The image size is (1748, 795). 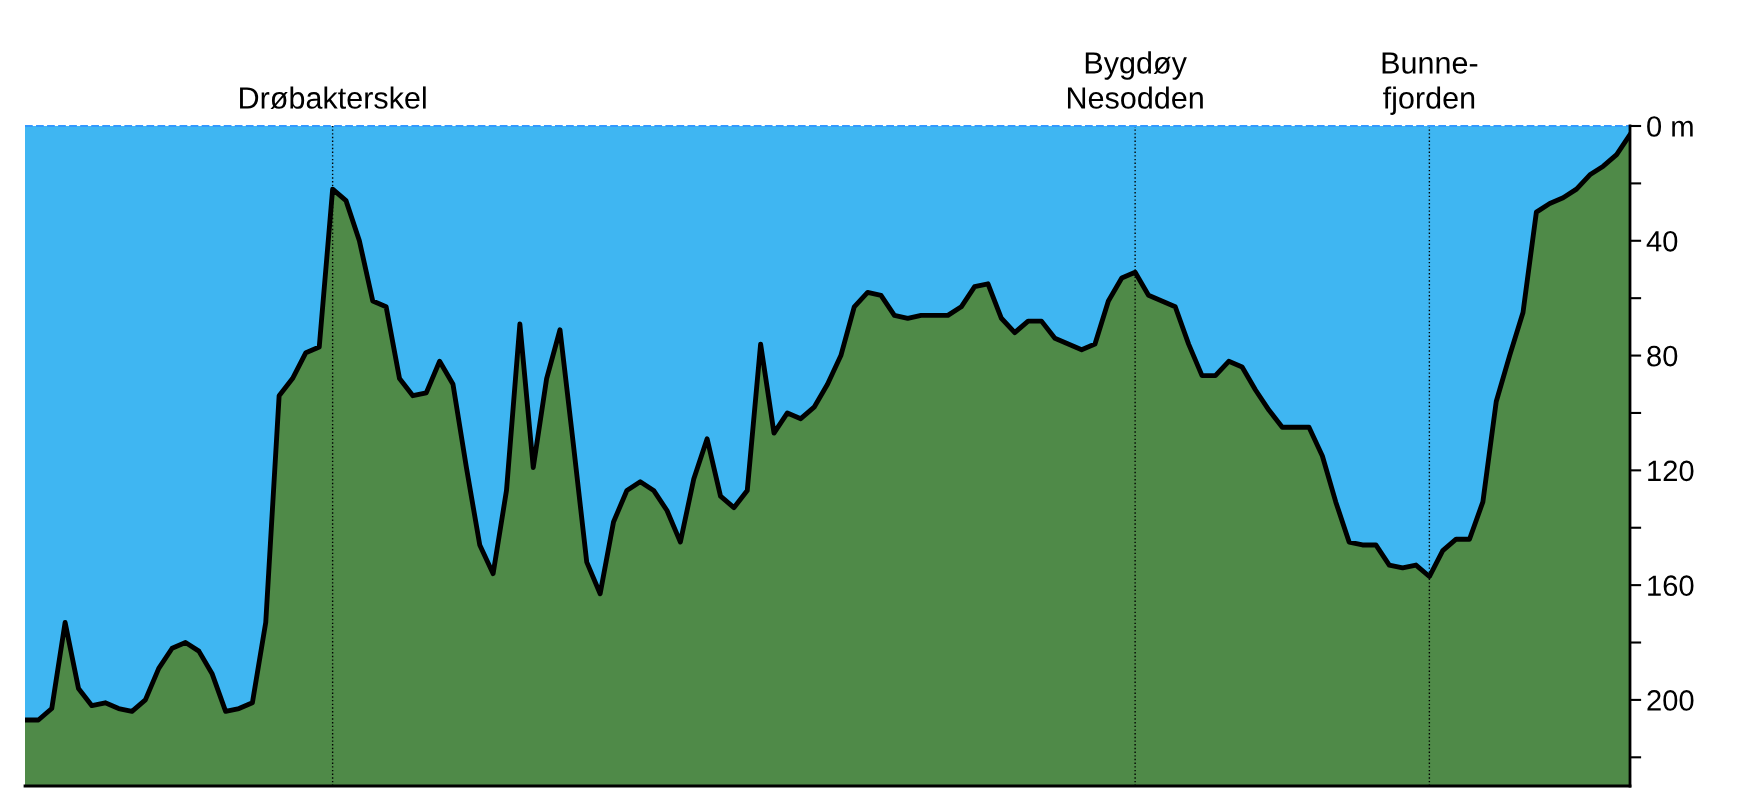 I want to click on y-tick-label: 120, so click(x=1671, y=471).